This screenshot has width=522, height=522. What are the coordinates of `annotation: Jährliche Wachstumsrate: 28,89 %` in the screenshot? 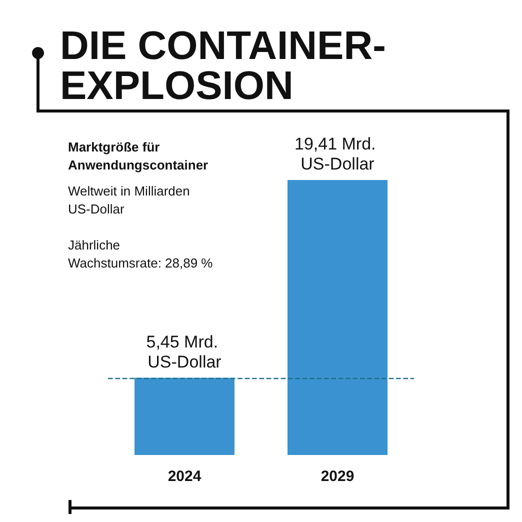 It's located at (141, 254).